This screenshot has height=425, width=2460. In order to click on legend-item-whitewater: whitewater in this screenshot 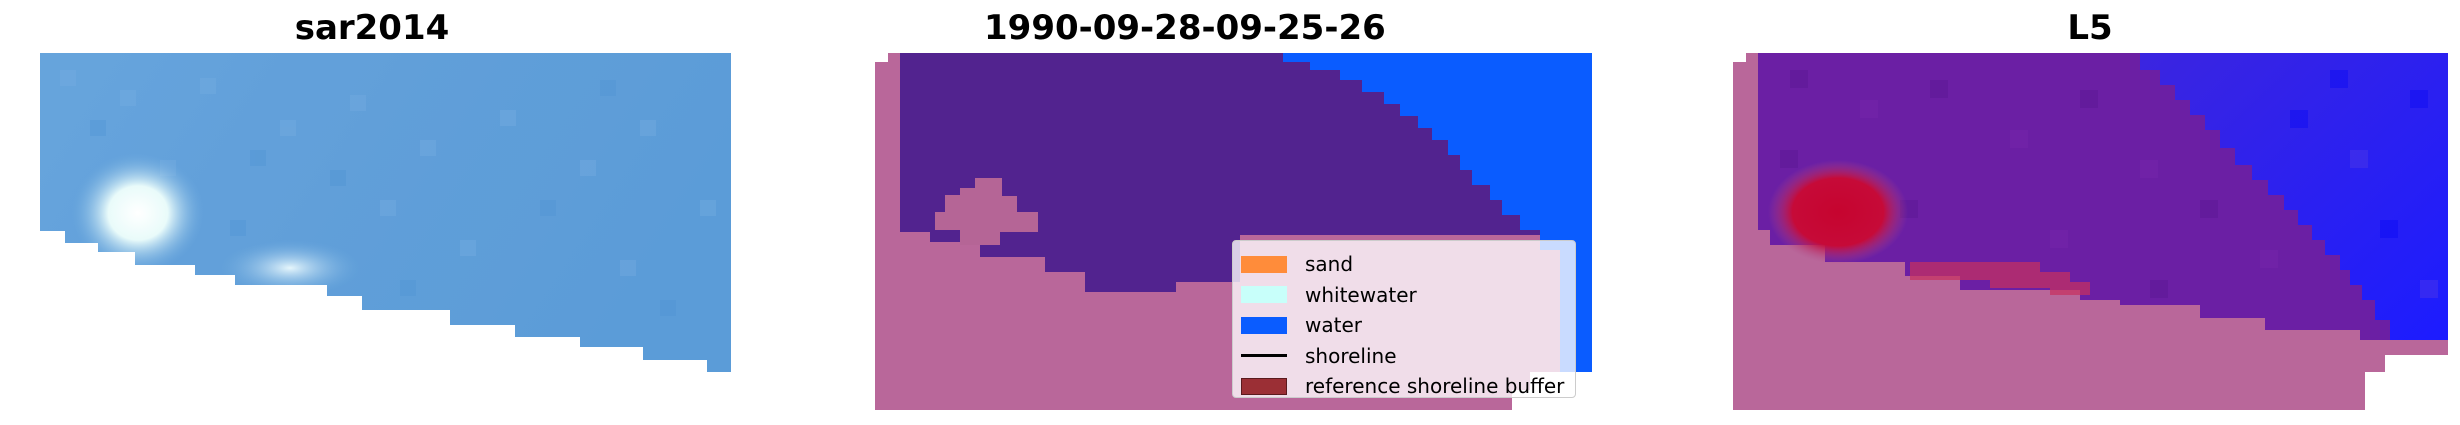, I will do `click(1404, 295)`.